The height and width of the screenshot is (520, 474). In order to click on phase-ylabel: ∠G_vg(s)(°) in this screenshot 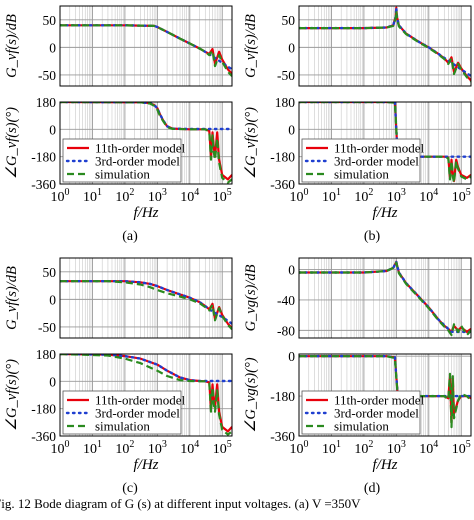, I will do `click(251, 394)`.